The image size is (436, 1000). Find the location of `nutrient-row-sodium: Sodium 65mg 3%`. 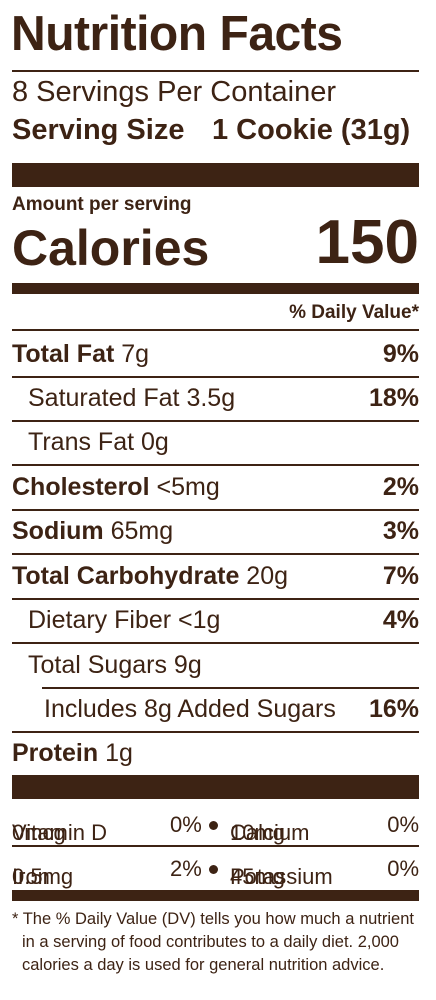

nutrient-row-sodium: Sodium 65mg 3% is located at coordinates (215, 531).